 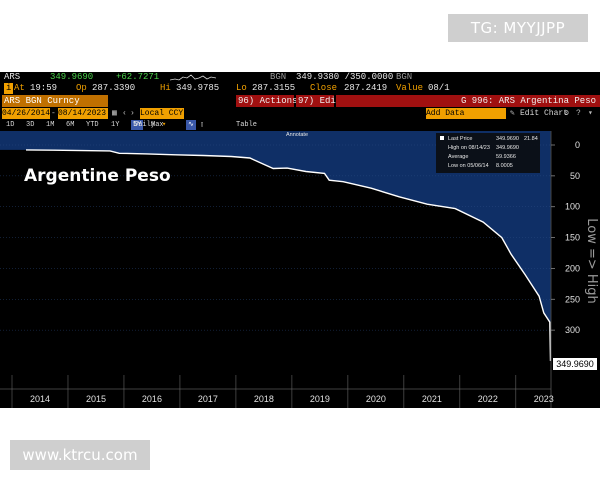 What do you see at coordinates (458, 157) in the screenshot?
I see `legend-average-label: Average` at bounding box center [458, 157].